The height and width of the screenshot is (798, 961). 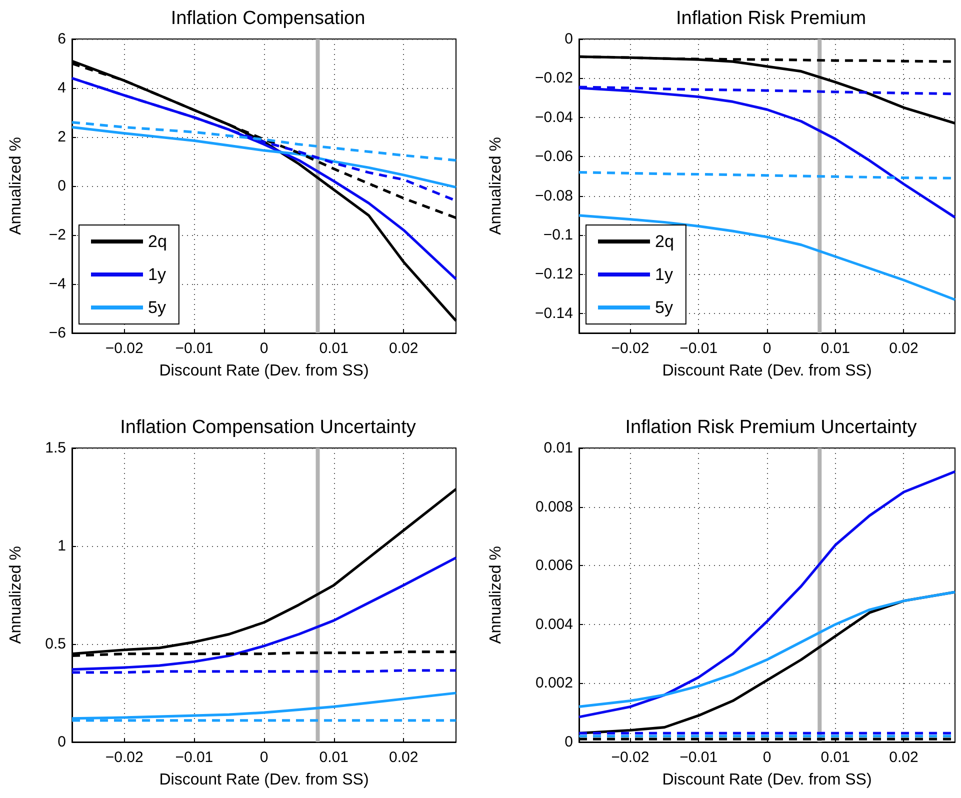 I want to click on y-tick-label: 0.5, so click(x=55, y=644).